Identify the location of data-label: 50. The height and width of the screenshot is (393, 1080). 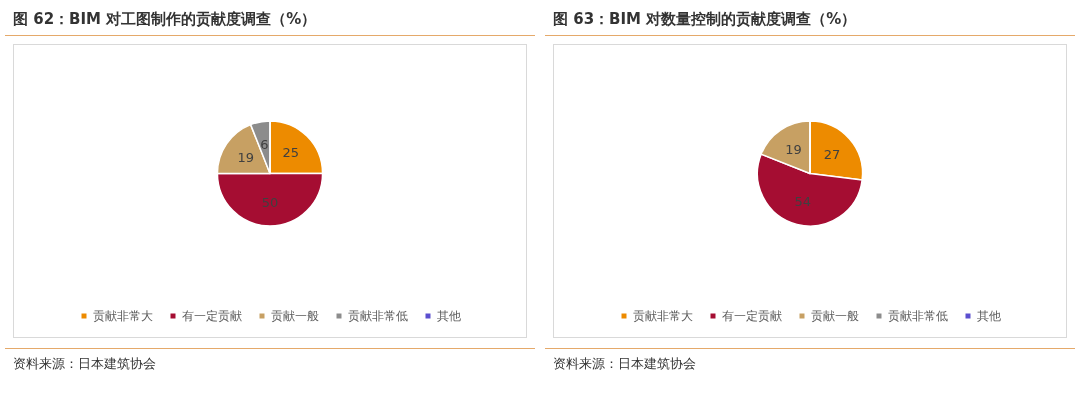
(270, 203).